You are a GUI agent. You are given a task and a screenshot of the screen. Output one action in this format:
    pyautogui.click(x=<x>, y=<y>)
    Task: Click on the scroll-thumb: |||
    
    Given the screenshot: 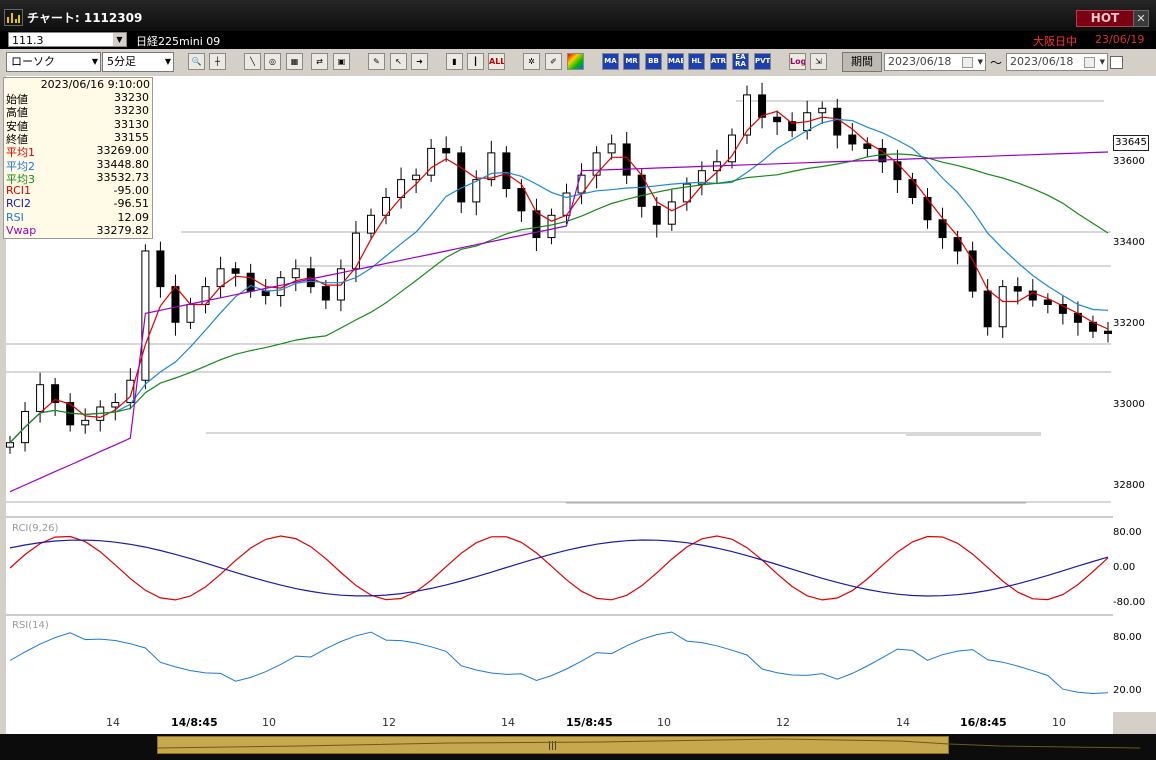 What is the action you would take?
    pyautogui.click(x=553, y=745)
    